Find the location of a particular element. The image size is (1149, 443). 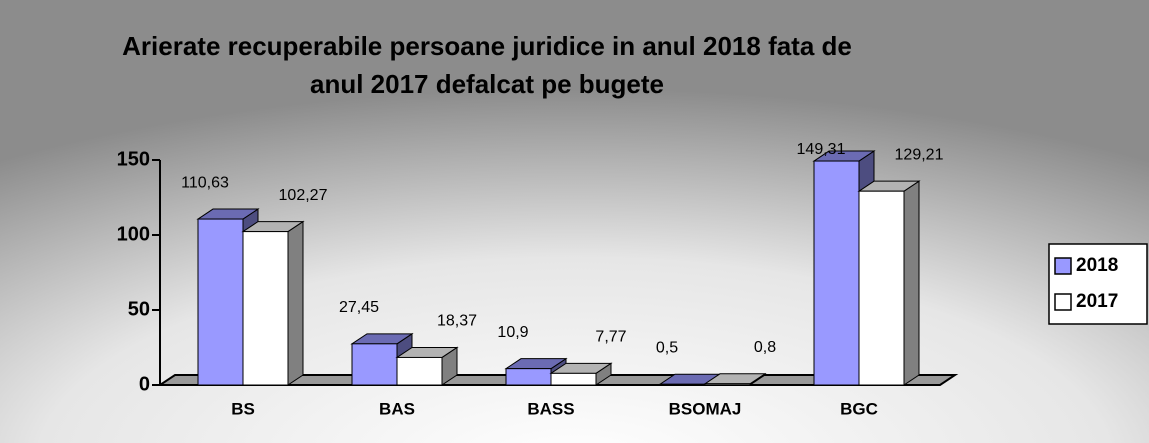

value-label: 7,77 is located at coordinates (610, 337).